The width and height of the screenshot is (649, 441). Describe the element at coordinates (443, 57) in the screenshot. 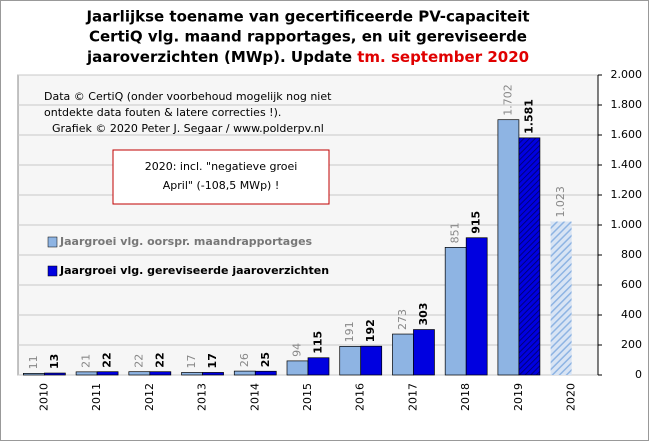

I see `title-highlight: tm. september 2020` at that location.